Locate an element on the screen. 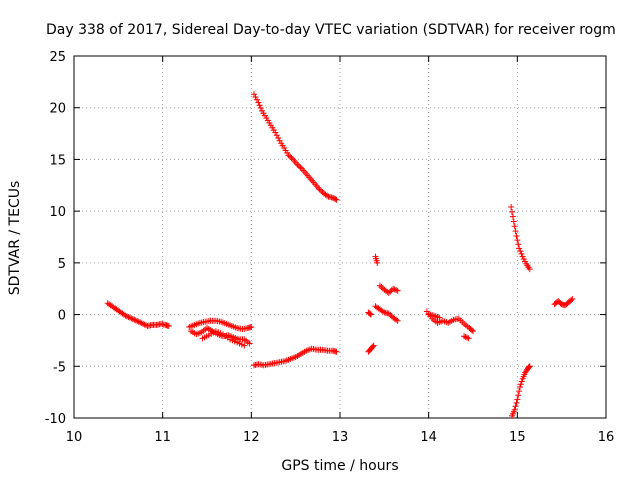  x-tick-label: 11 is located at coordinates (162, 437).